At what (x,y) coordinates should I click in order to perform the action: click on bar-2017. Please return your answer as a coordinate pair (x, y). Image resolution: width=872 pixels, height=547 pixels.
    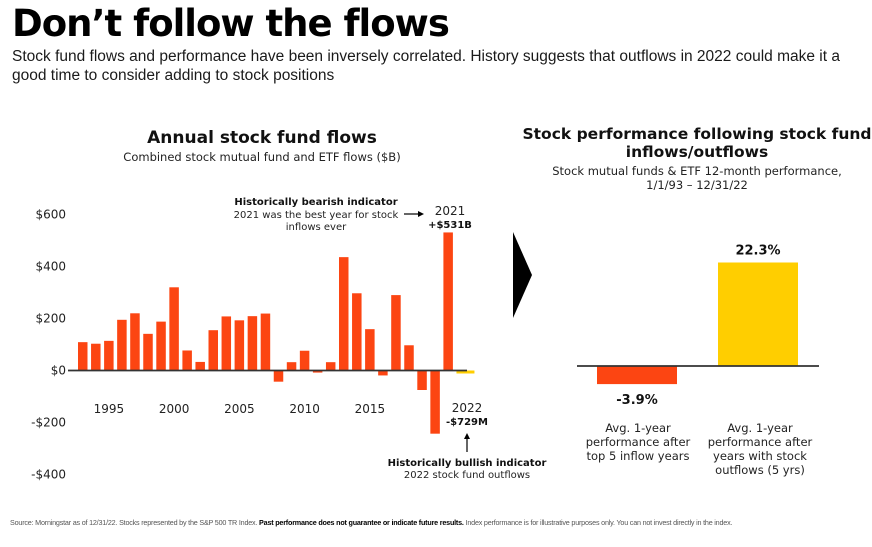
    Looking at the image, I should click on (396, 333).